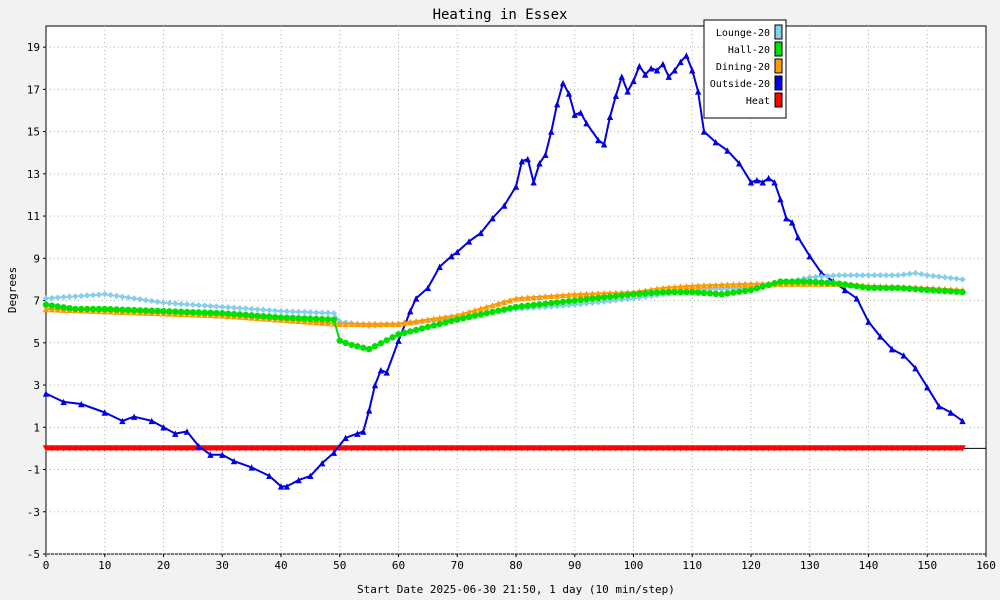  What do you see at coordinates (163, 565) in the screenshot?
I see `x-tick-label: 20` at bounding box center [163, 565].